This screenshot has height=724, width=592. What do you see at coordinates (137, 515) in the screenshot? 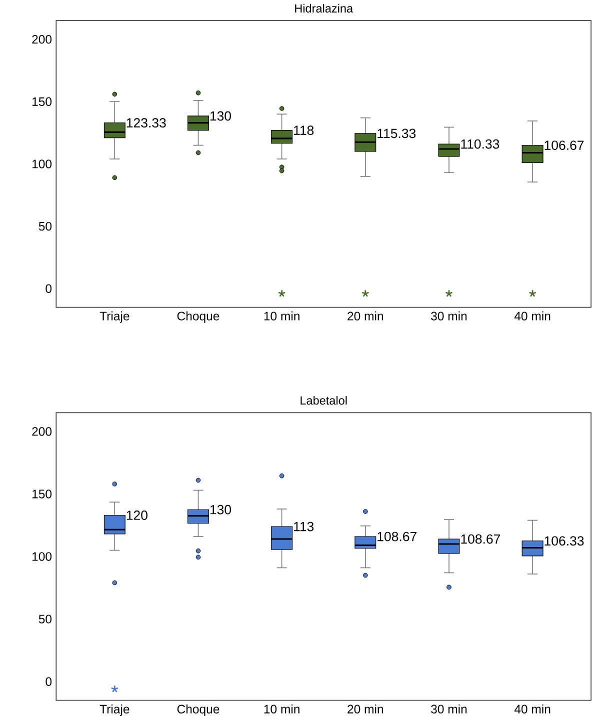
I see `annotation: 120` at bounding box center [137, 515].